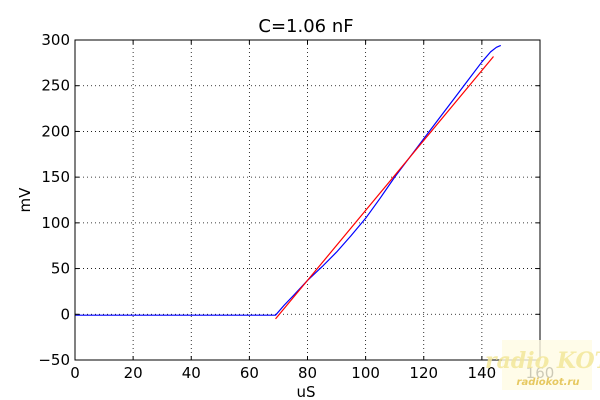  What do you see at coordinates (305, 26) in the screenshot?
I see `chart-title: C=1.06 nF` at bounding box center [305, 26].